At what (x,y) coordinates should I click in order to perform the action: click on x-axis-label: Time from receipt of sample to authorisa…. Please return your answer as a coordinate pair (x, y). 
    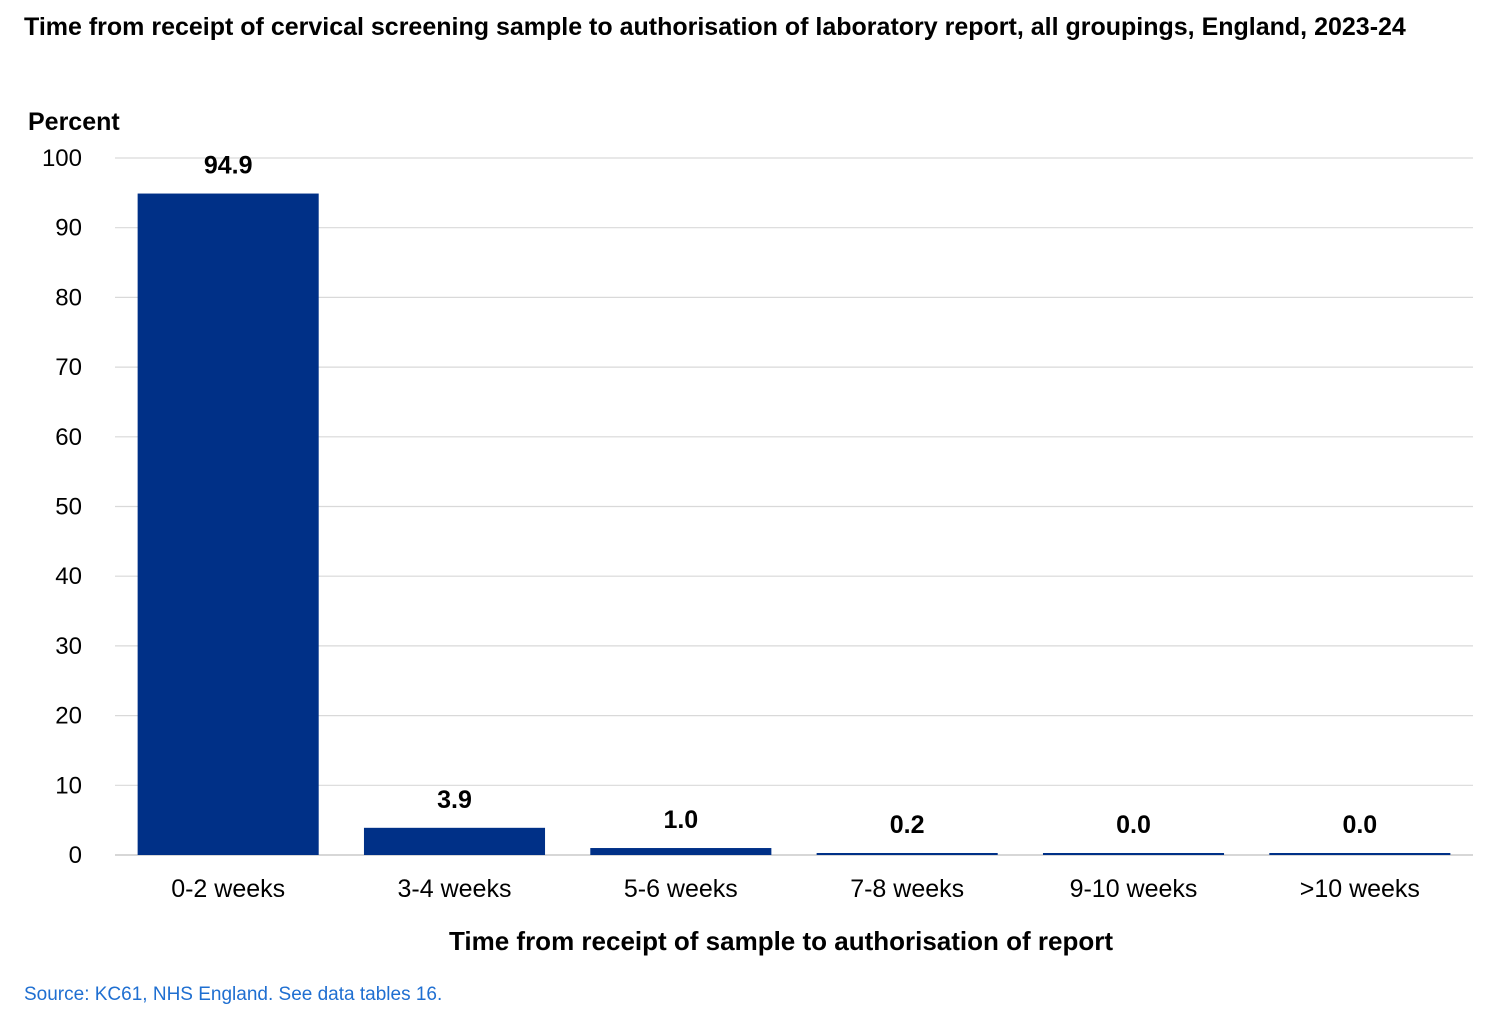
    Looking at the image, I should click on (781, 941).